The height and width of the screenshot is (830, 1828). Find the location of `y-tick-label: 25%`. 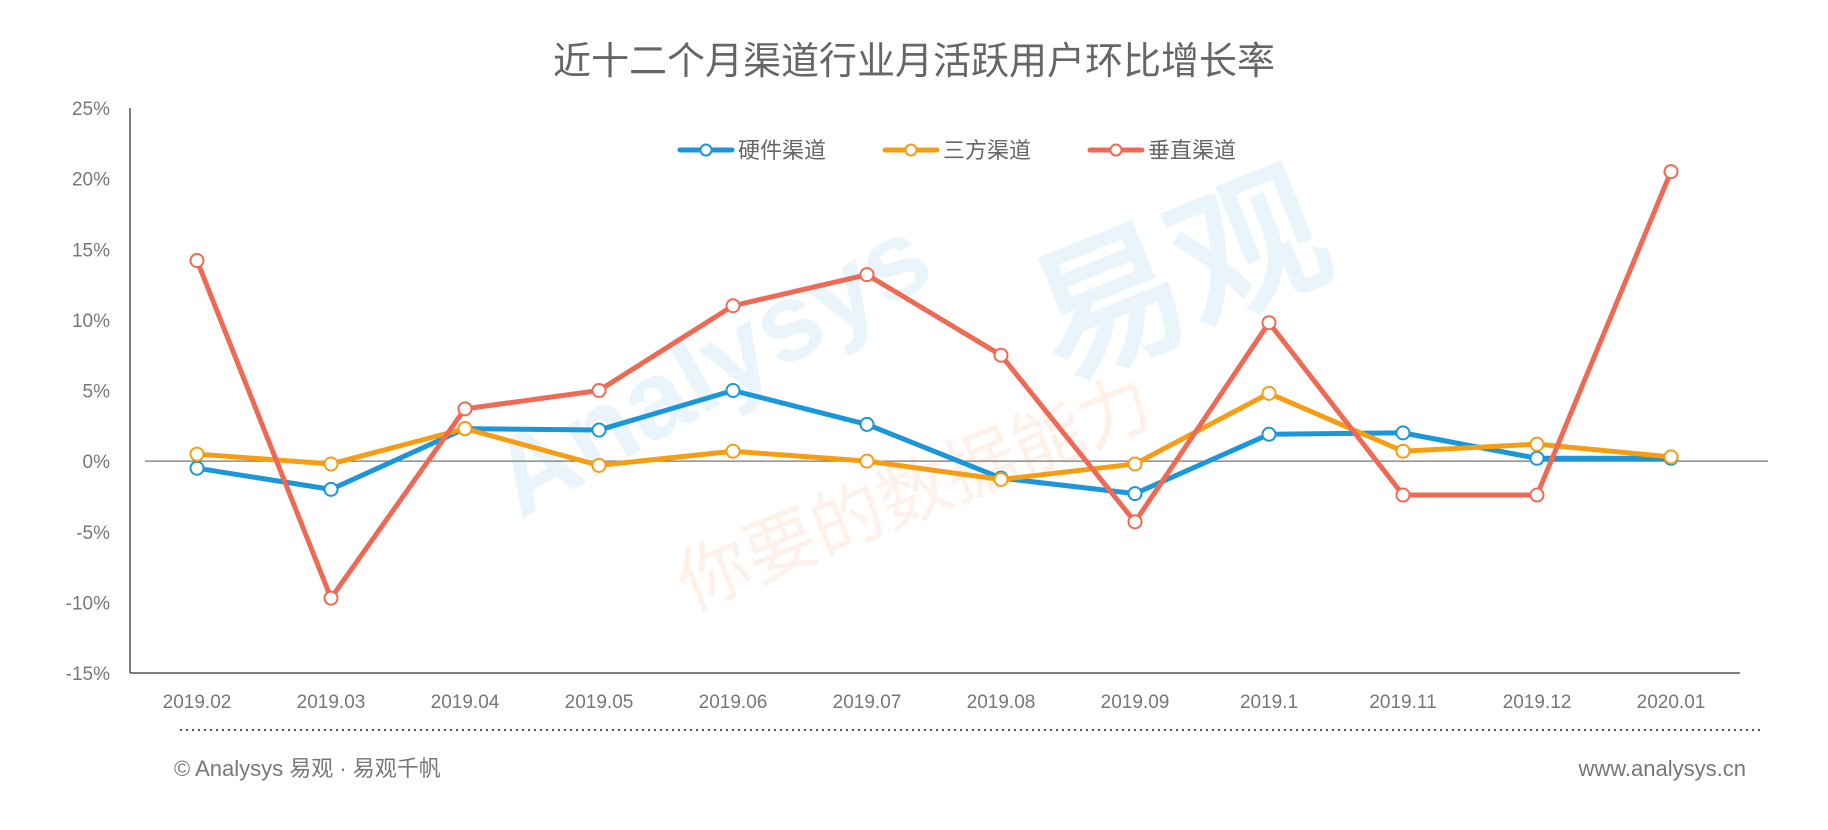

y-tick-label: 25% is located at coordinates (91, 109).